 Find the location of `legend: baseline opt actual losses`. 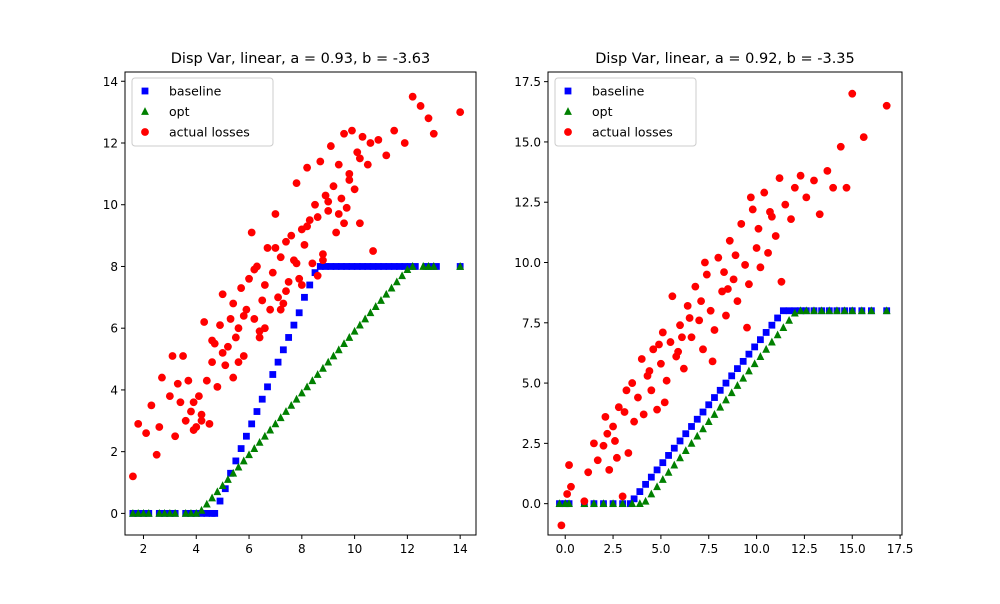

legend: baseline opt actual losses is located at coordinates (202, 112).